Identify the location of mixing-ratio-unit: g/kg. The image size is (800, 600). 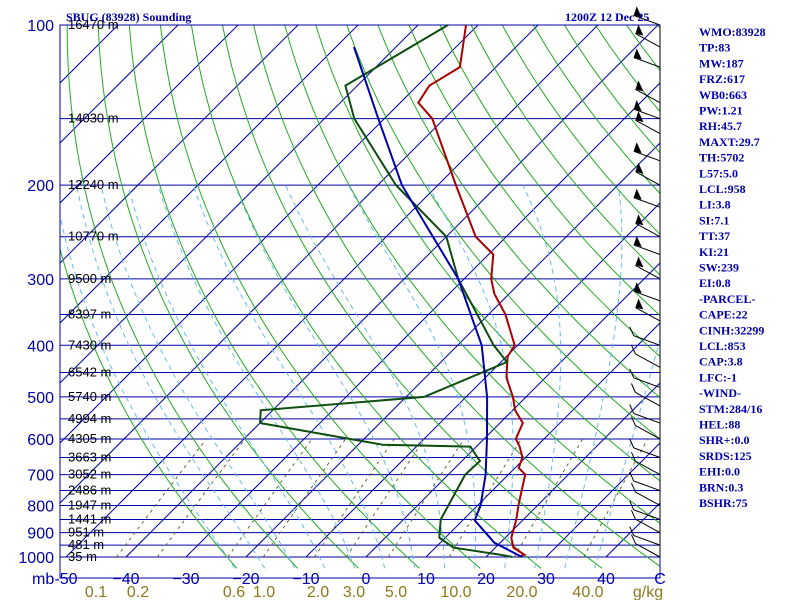
(648, 592).